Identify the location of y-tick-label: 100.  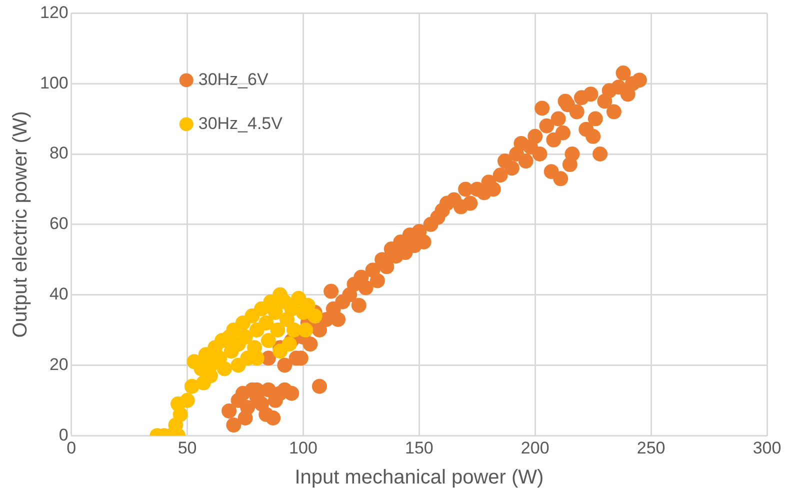
(54, 82).